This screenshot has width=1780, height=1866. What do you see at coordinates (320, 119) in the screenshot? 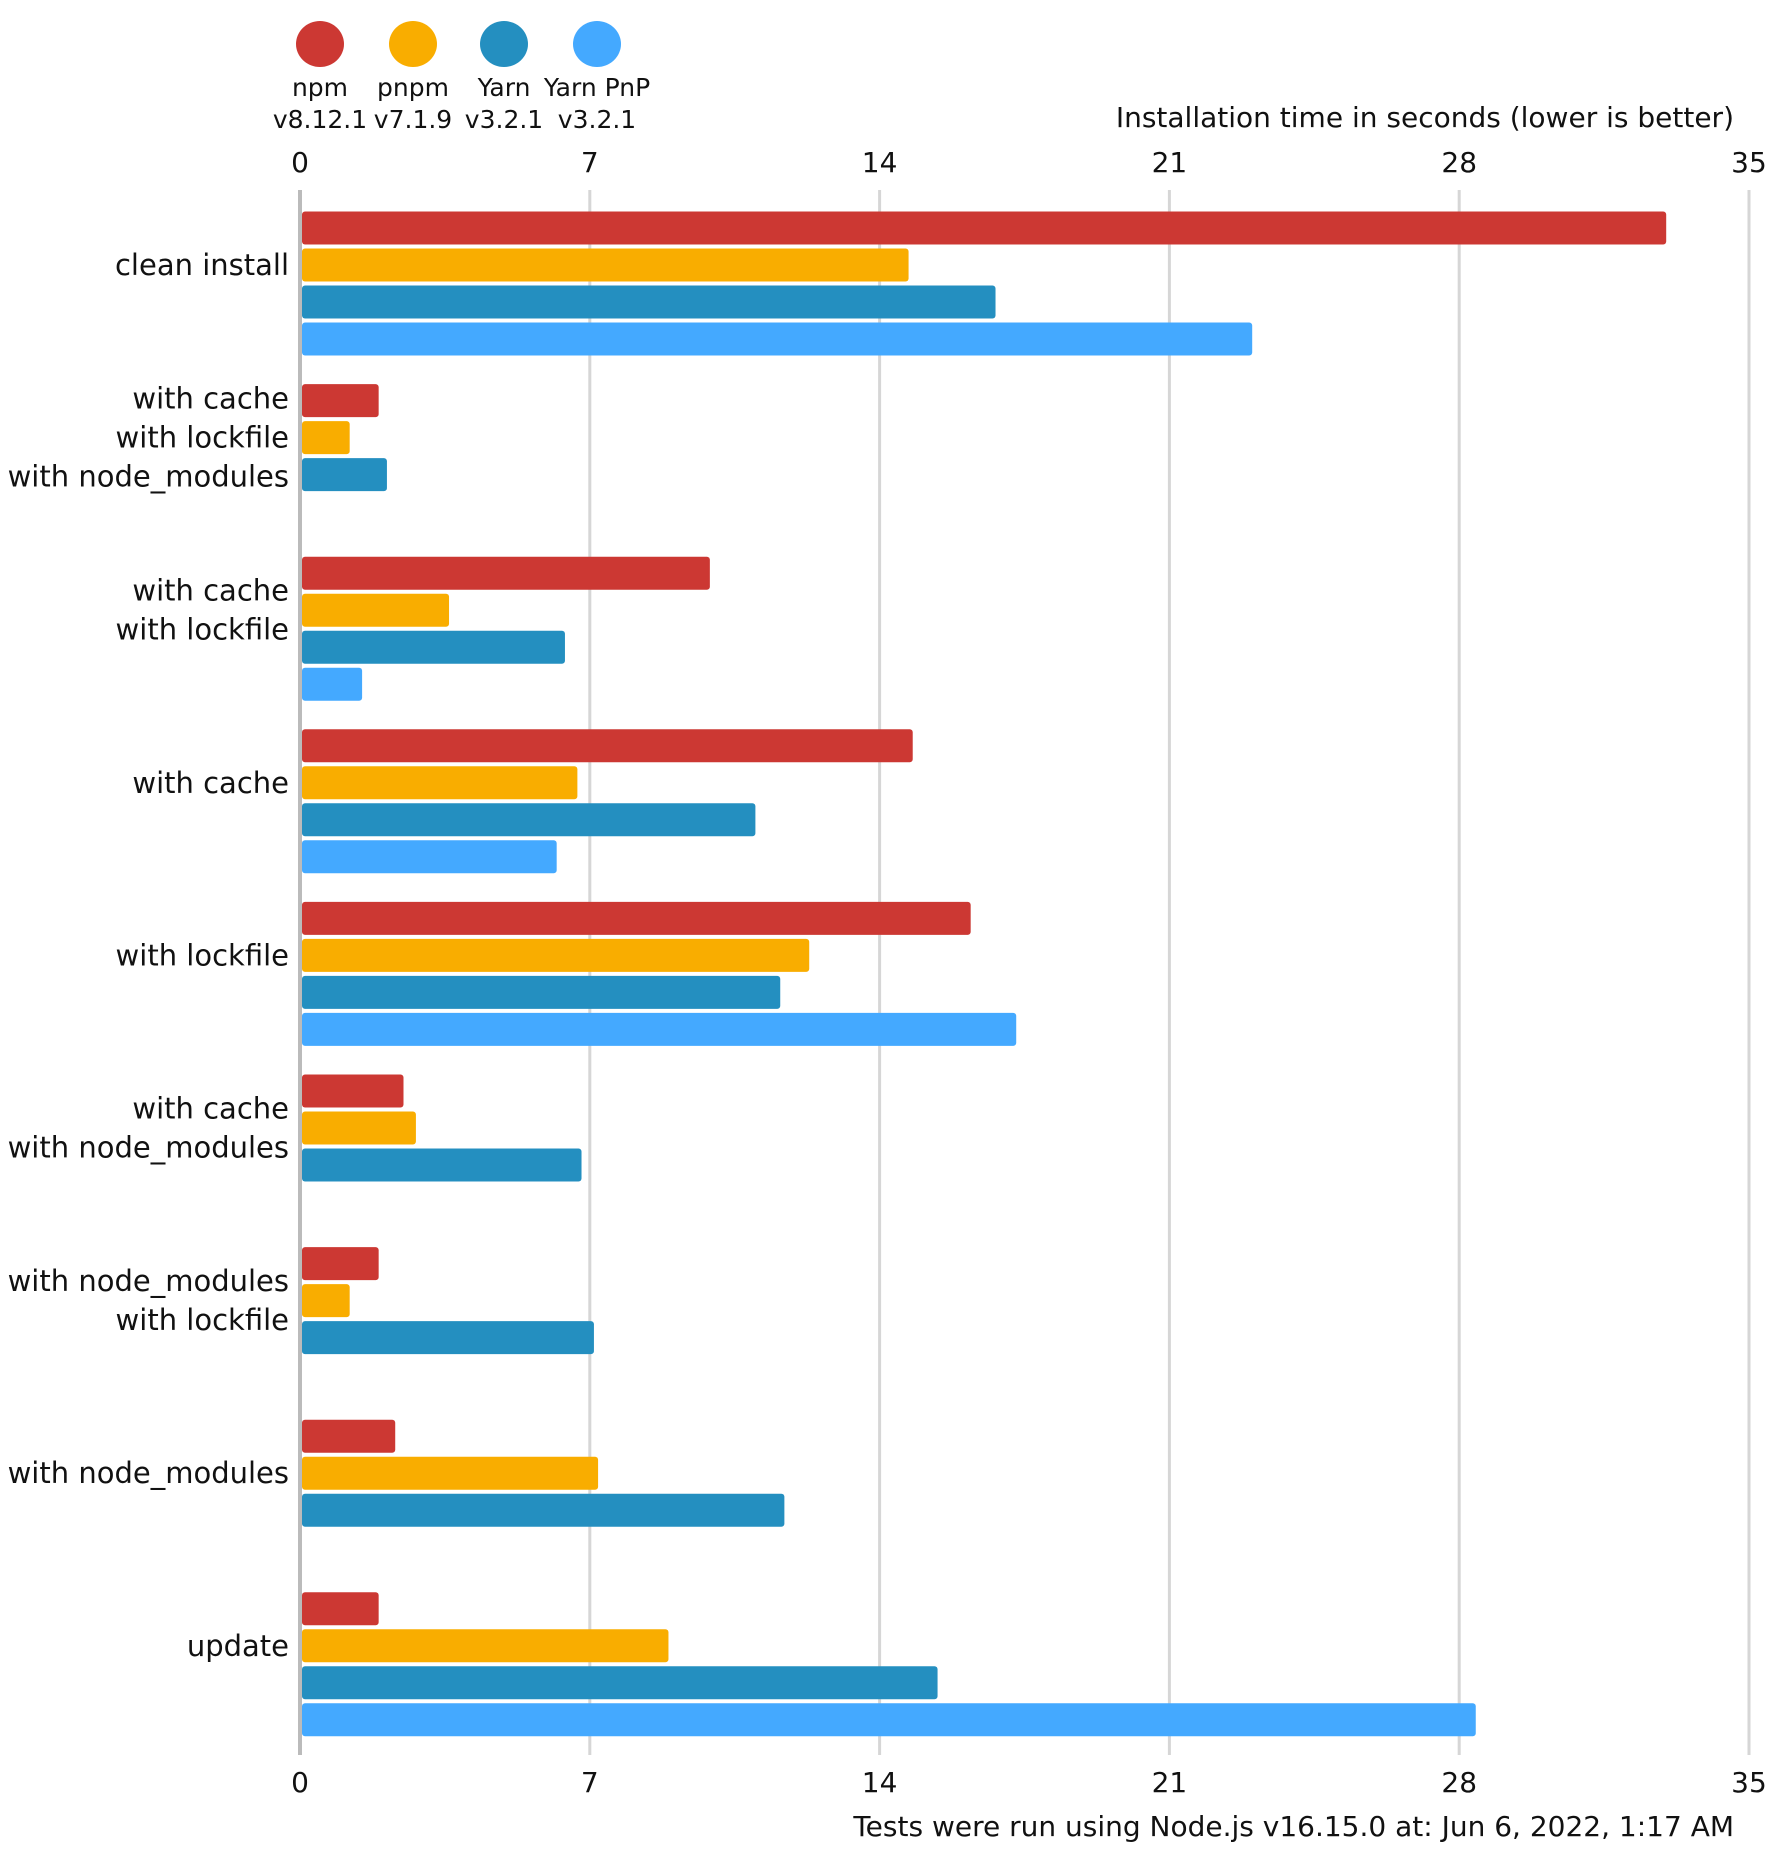
I see `legend-version: v8.12.1` at bounding box center [320, 119].